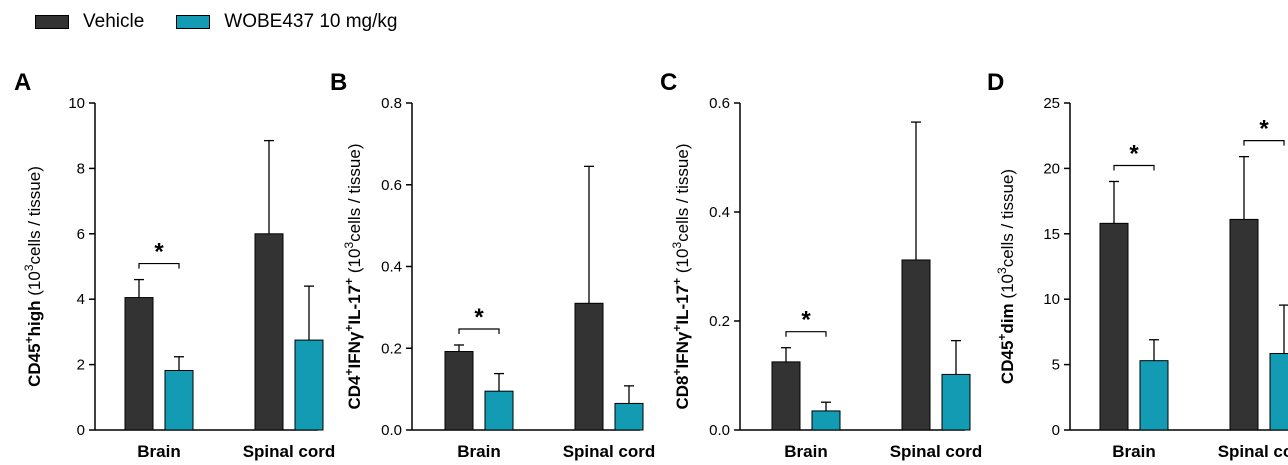 The image size is (1288, 465). What do you see at coordinates (668, 82) in the screenshot?
I see `panel-letter: C` at bounding box center [668, 82].